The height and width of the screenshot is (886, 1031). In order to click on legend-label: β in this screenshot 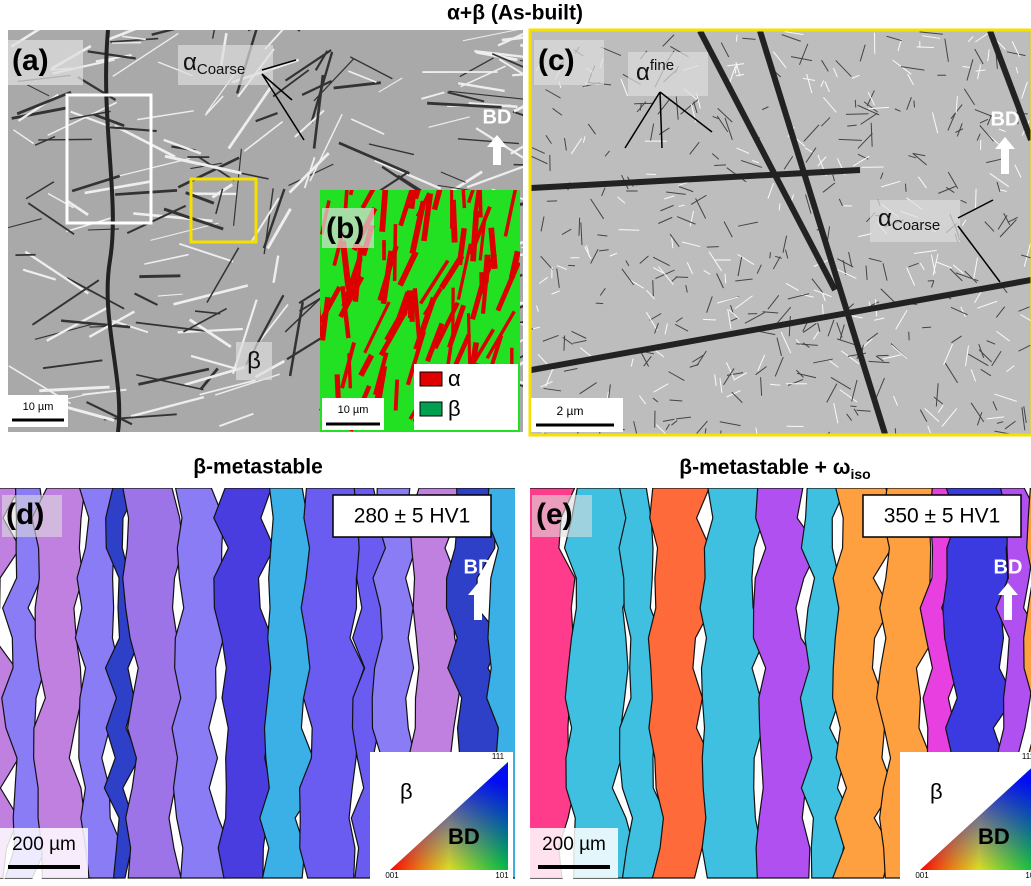, I will do `click(454, 408)`.